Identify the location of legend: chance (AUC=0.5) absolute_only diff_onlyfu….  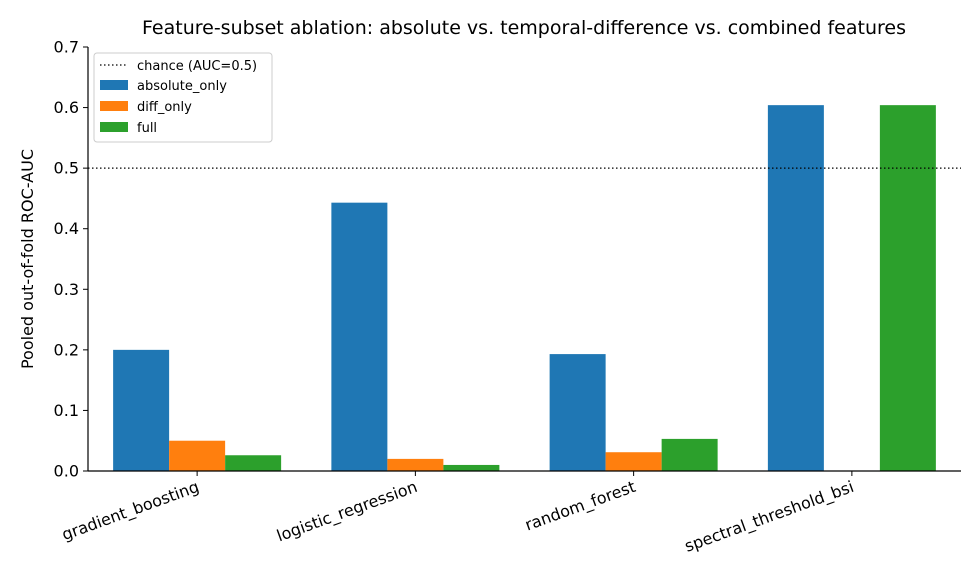
(183, 97).